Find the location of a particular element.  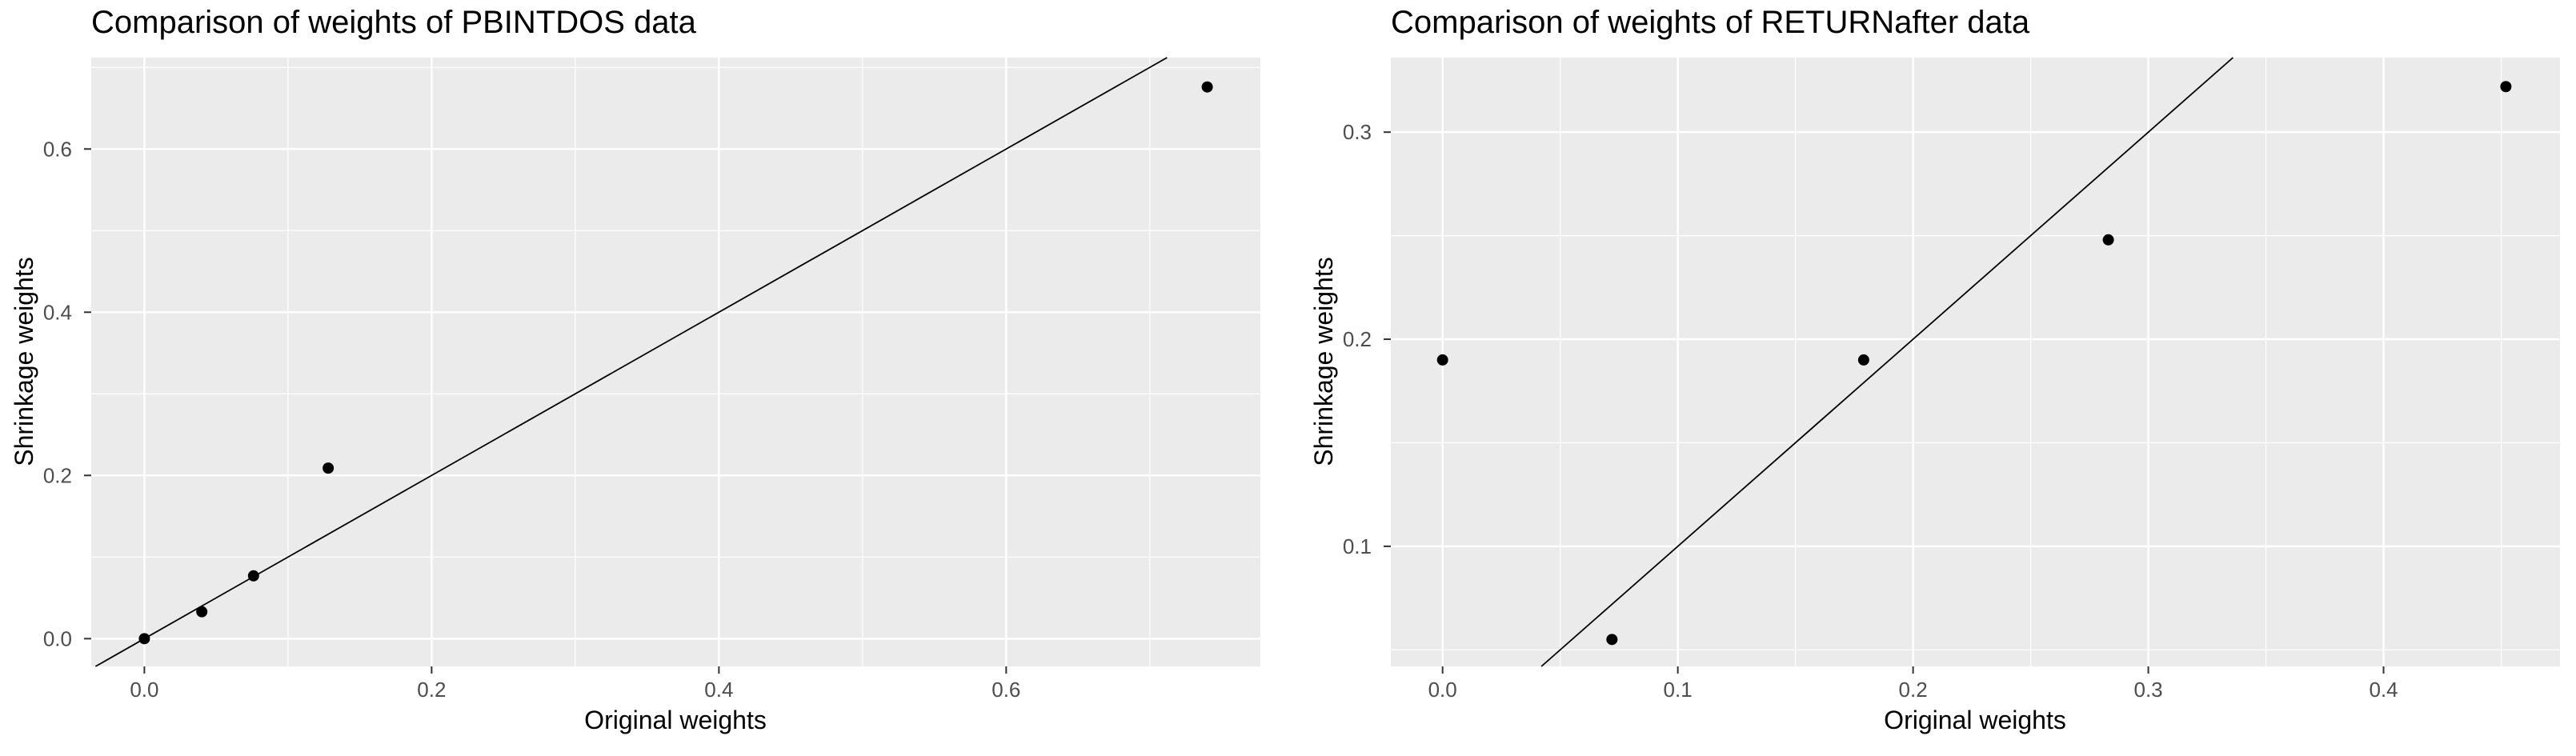

y-axis-title-right: Shrinkage weights is located at coordinates (1323, 361).